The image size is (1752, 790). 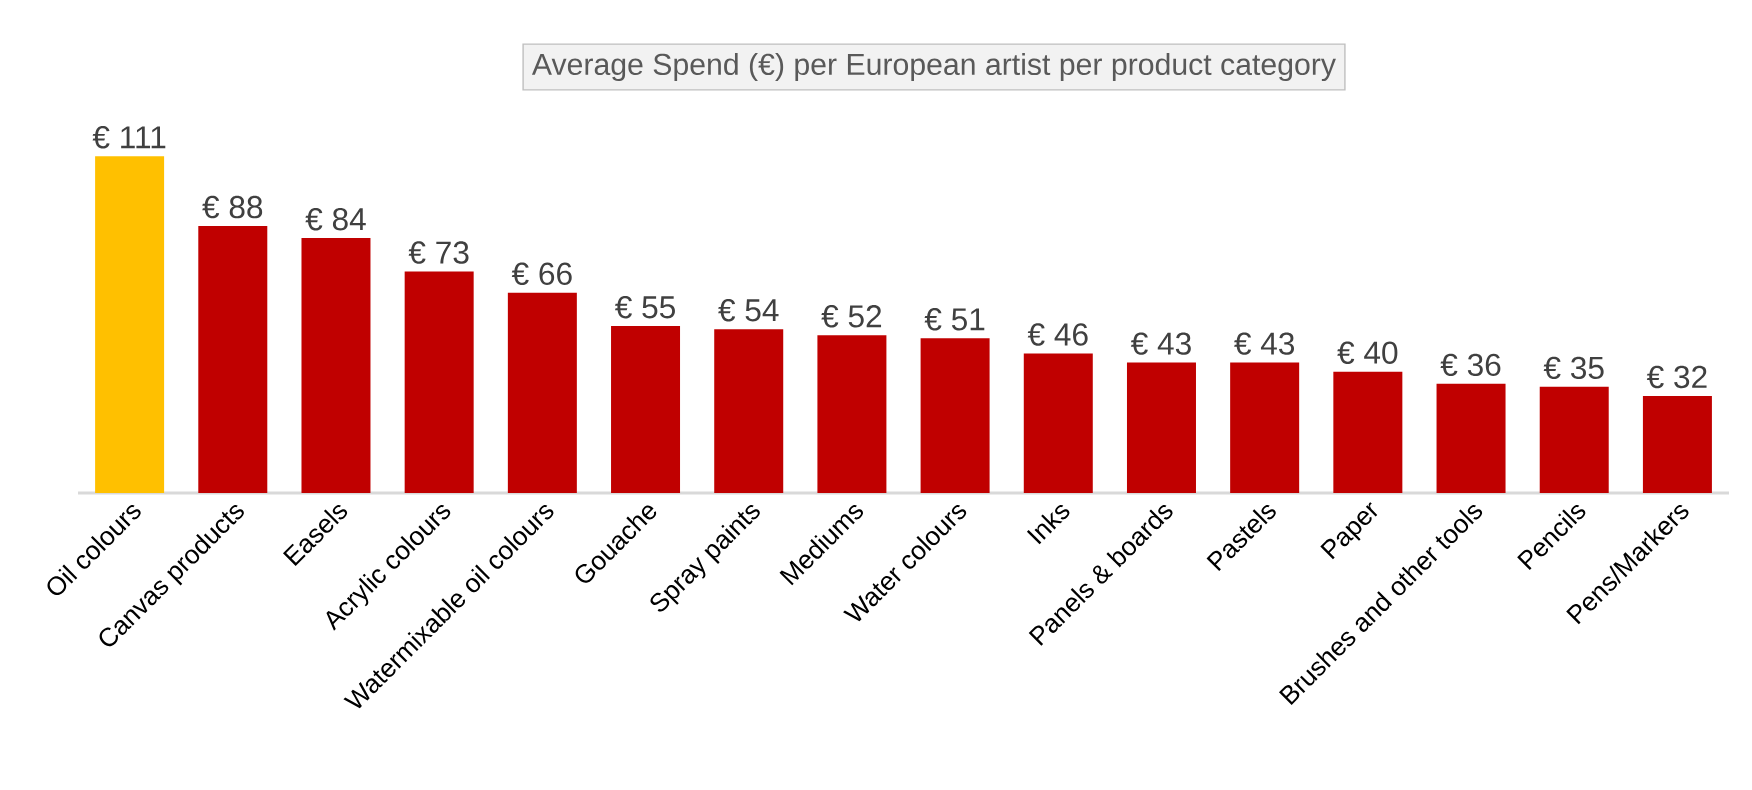 What do you see at coordinates (541, 274) in the screenshot?
I see `data-label: € 66` at bounding box center [541, 274].